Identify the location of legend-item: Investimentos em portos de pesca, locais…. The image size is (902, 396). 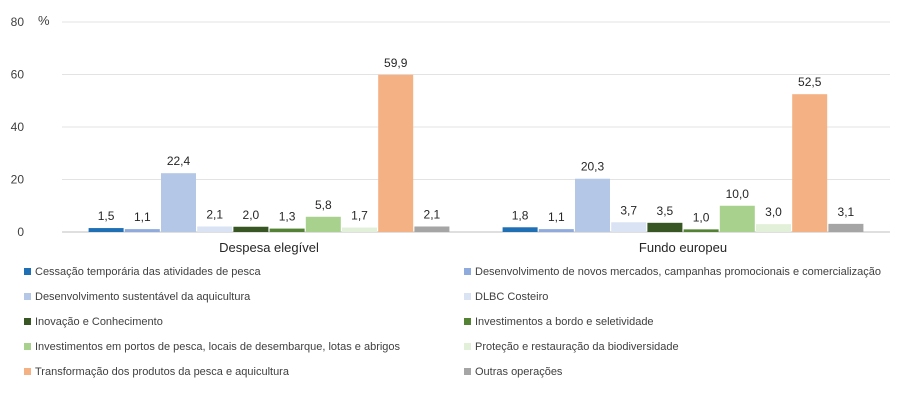
(244, 346).